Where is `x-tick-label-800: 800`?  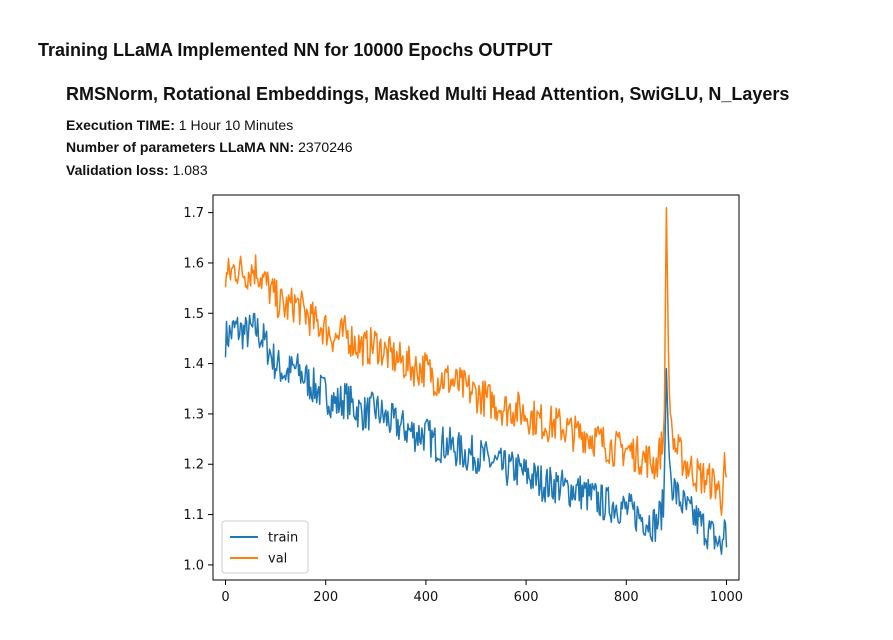 x-tick-label-800: 800 is located at coordinates (626, 597).